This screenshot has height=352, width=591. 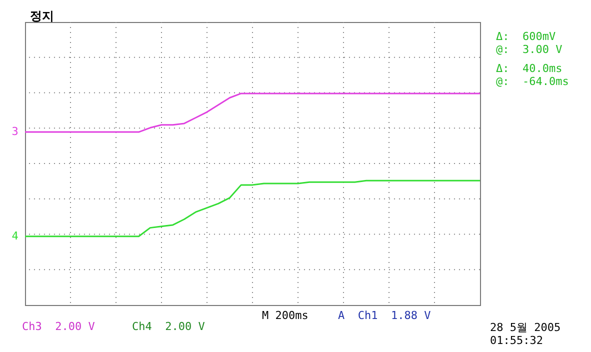 What do you see at coordinates (15, 131) in the screenshot?
I see `series-label: 3` at bounding box center [15, 131].